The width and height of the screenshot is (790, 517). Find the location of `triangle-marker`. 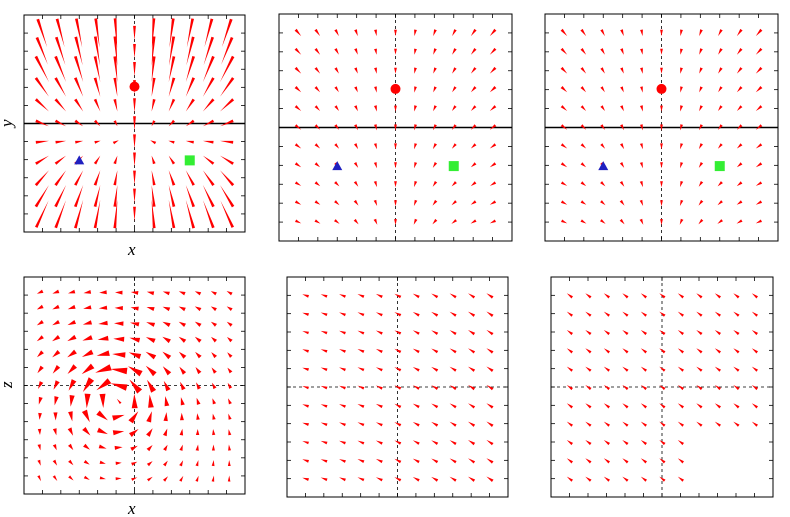

triangle-marker is located at coordinates (603, 166).